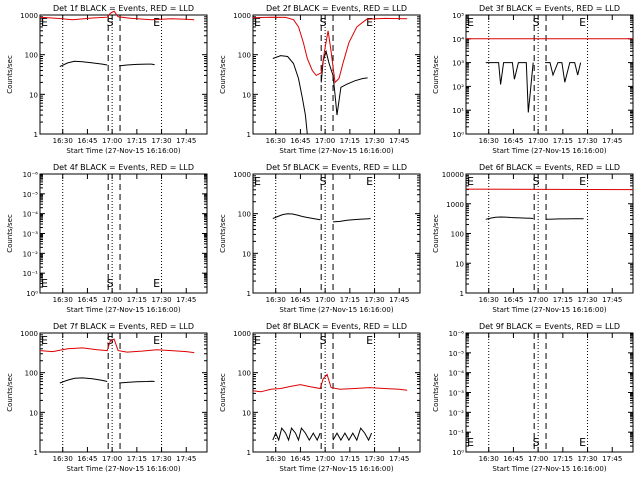  Describe the element at coordinates (458, 40) in the screenshot. I see `y-tick-label: 10⁴` at that location.